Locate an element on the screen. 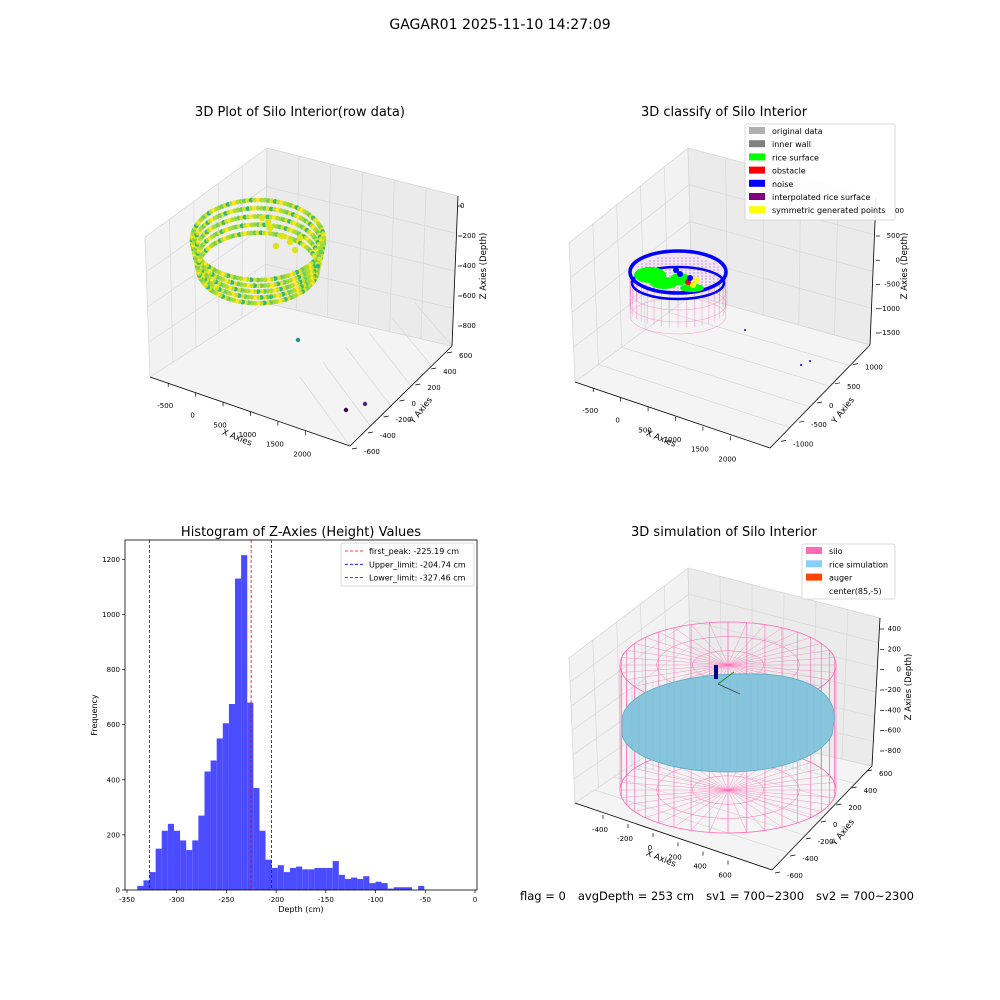 The width and height of the screenshot is (1000, 1000). x-tick-label: 0 is located at coordinates (475, 900).